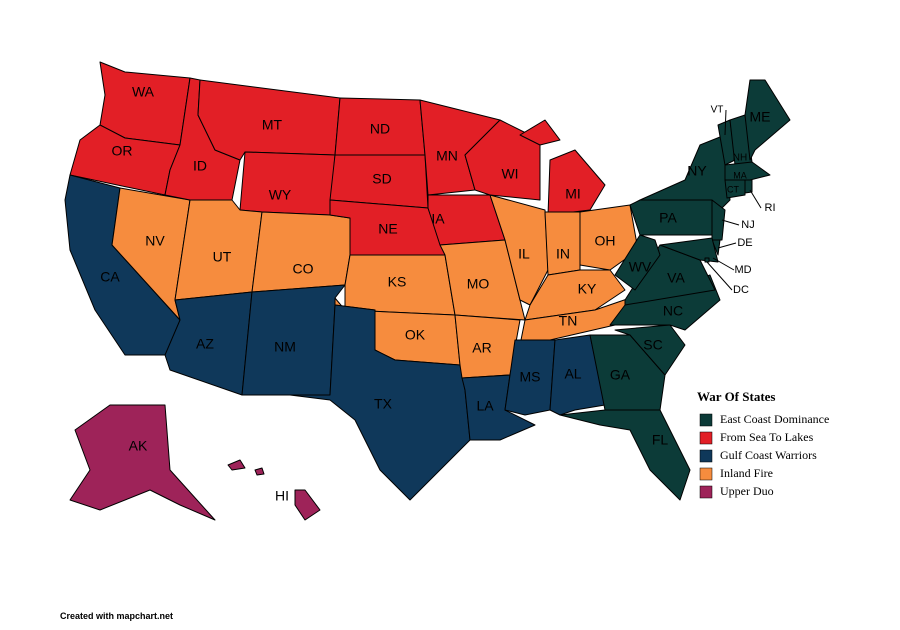  What do you see at coordinates (397, 282) in the screenshot?
I see `state-label: KS` at bounding box center [397, 282].